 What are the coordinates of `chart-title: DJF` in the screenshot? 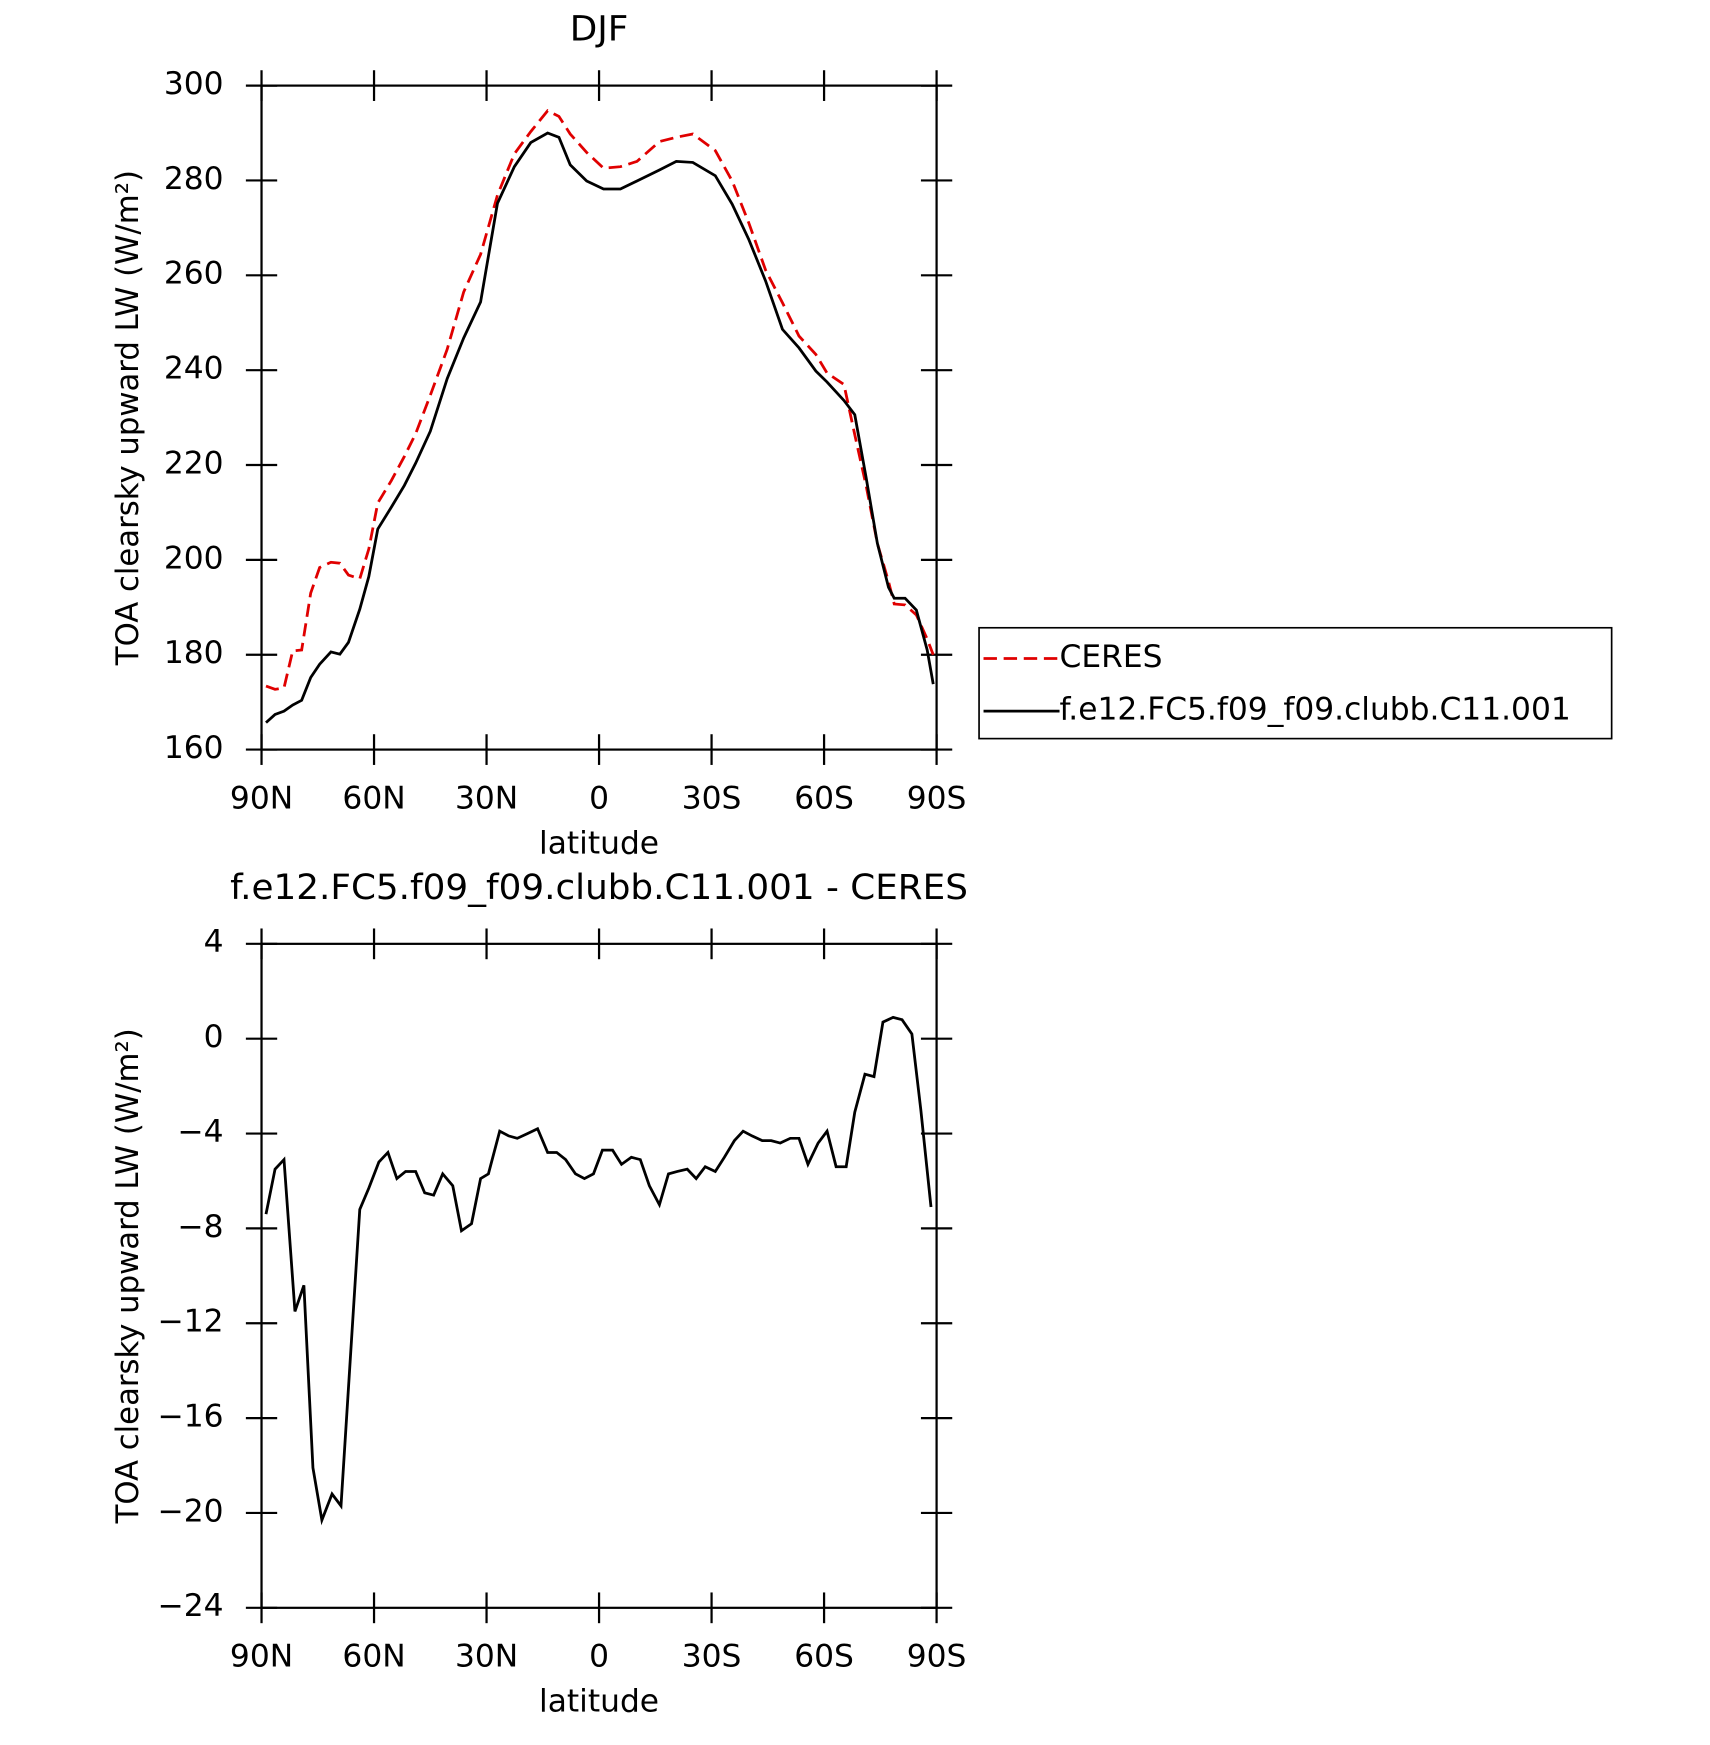 It's located at (599, 29).